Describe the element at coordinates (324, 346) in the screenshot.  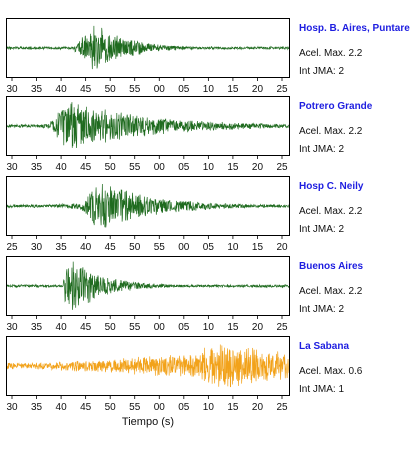
I see `station-name: La Sabana` at that location.